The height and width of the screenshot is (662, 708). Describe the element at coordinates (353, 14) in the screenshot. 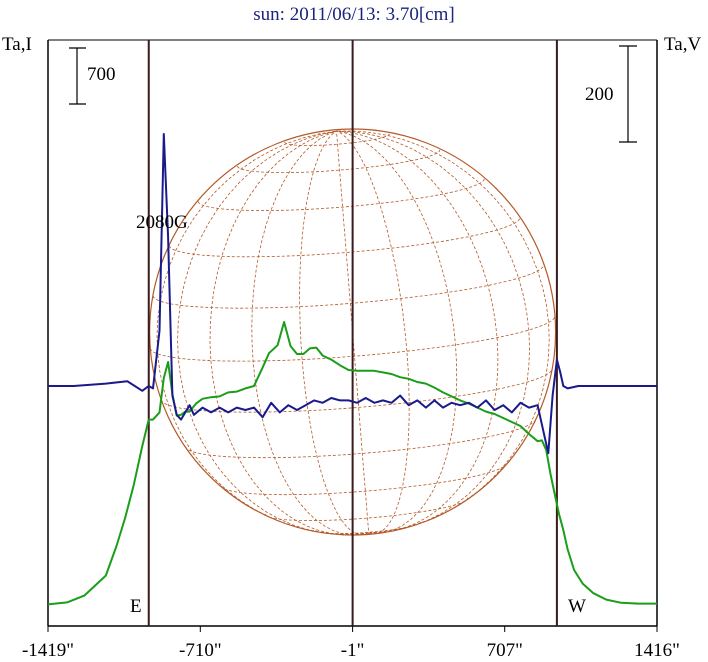

I see `chart-title: sun: 2011/06/13: 3.70[cm]` at that location.